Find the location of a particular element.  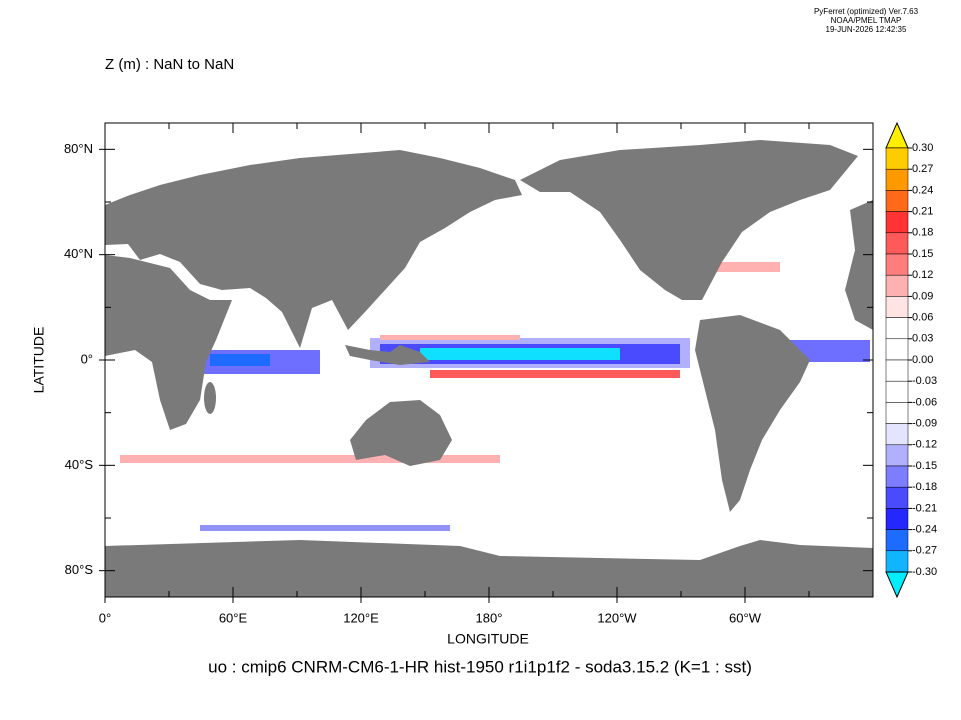

header-line: 19-JUN-2026 12:42:35 is located at coordinates (866, 29).